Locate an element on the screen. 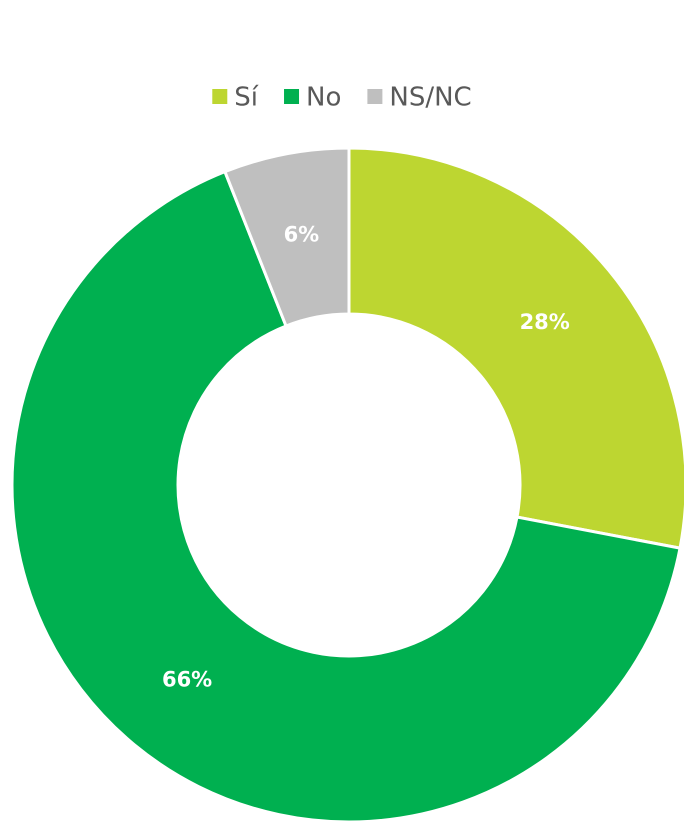 This screenshot has height=822, width=684. slice-label: 28% is located at coordinates (545, 322).